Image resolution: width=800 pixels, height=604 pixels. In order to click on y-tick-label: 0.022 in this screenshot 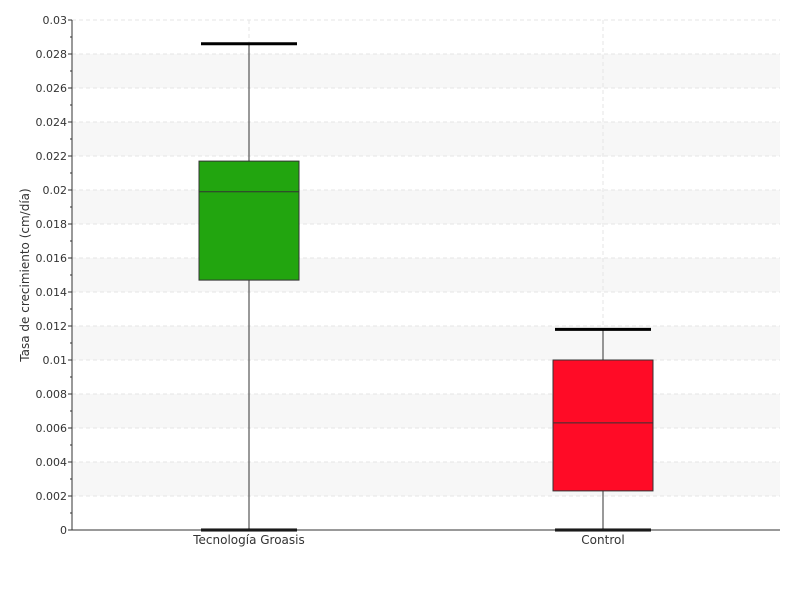, I will do `click(52, 156)`.